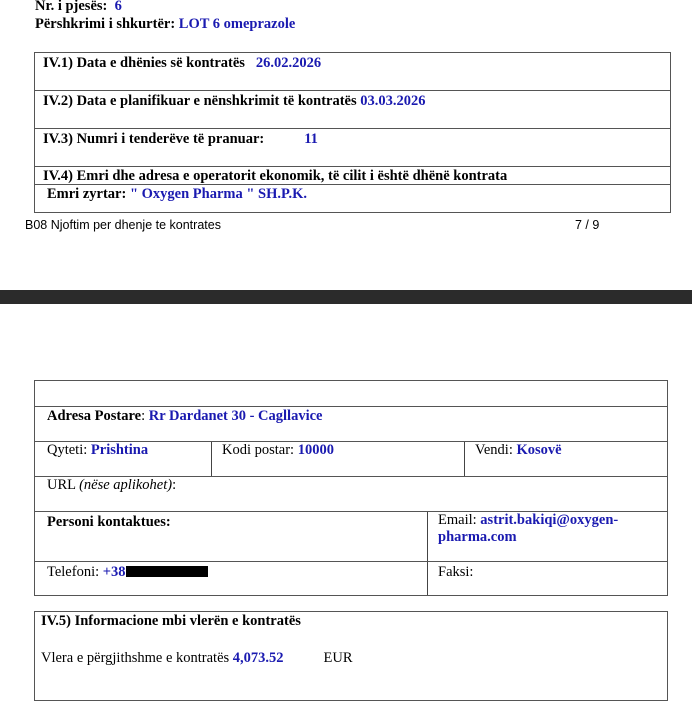  Describe the element at coordinates (237, 24) in the screenshot. I see `short-desc-value: LOT 6 omeprazole` at that location.